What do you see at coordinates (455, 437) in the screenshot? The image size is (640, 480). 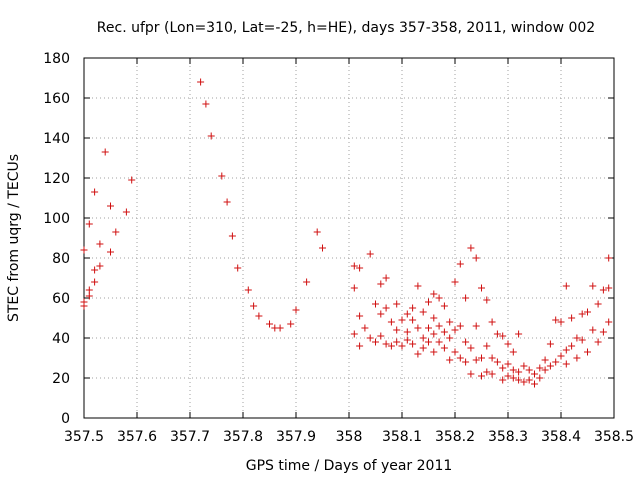 I see `x-tick-label: 358.2` at bounding box center [455, 437].